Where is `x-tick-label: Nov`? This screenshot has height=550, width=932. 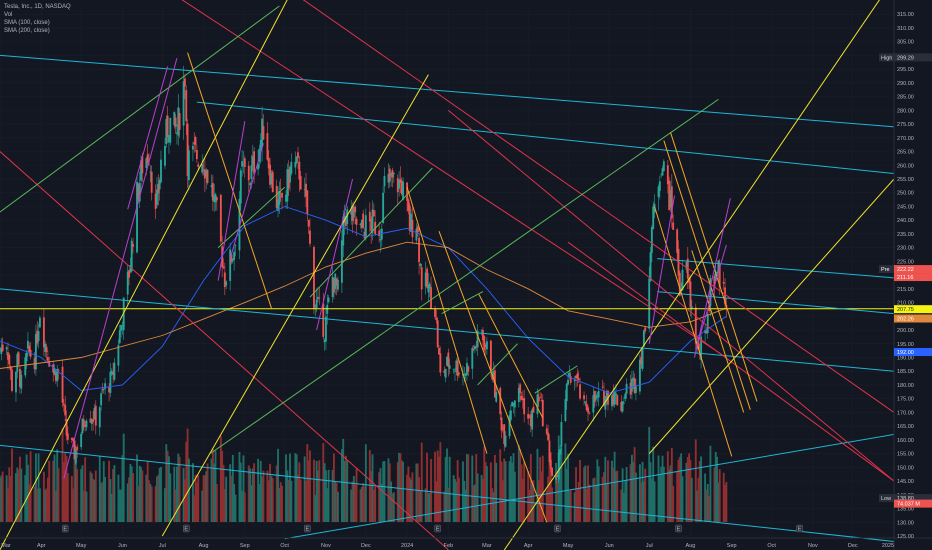
x-tick-label: Nov is located at coordinates (326, 546).